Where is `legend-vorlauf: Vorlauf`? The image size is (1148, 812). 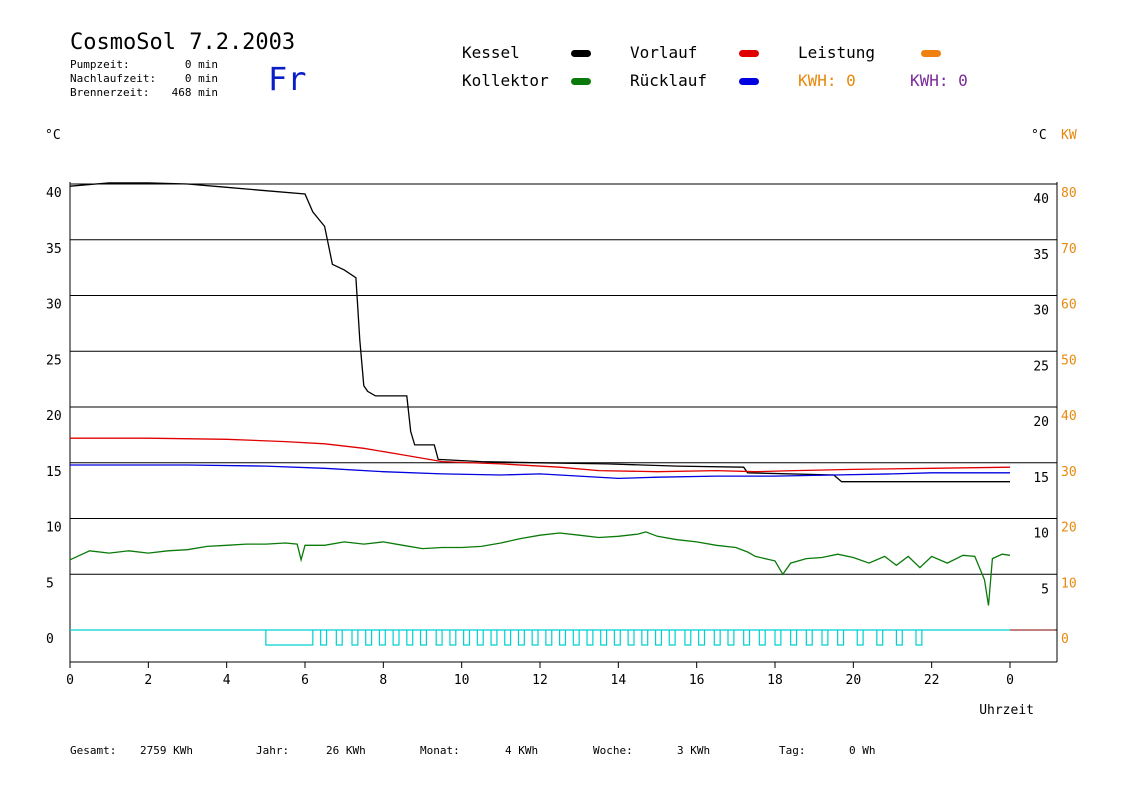
legend-vorlauf: Vorlauf is located at coordinates (664, 52).